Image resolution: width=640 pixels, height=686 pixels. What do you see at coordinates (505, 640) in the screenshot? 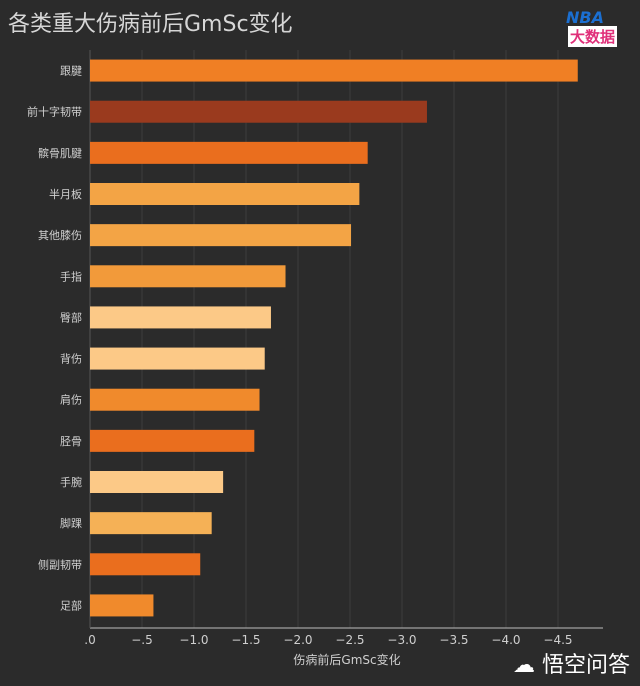
I see `x-tick-label: −4.0` at bounding box center [505, 640].